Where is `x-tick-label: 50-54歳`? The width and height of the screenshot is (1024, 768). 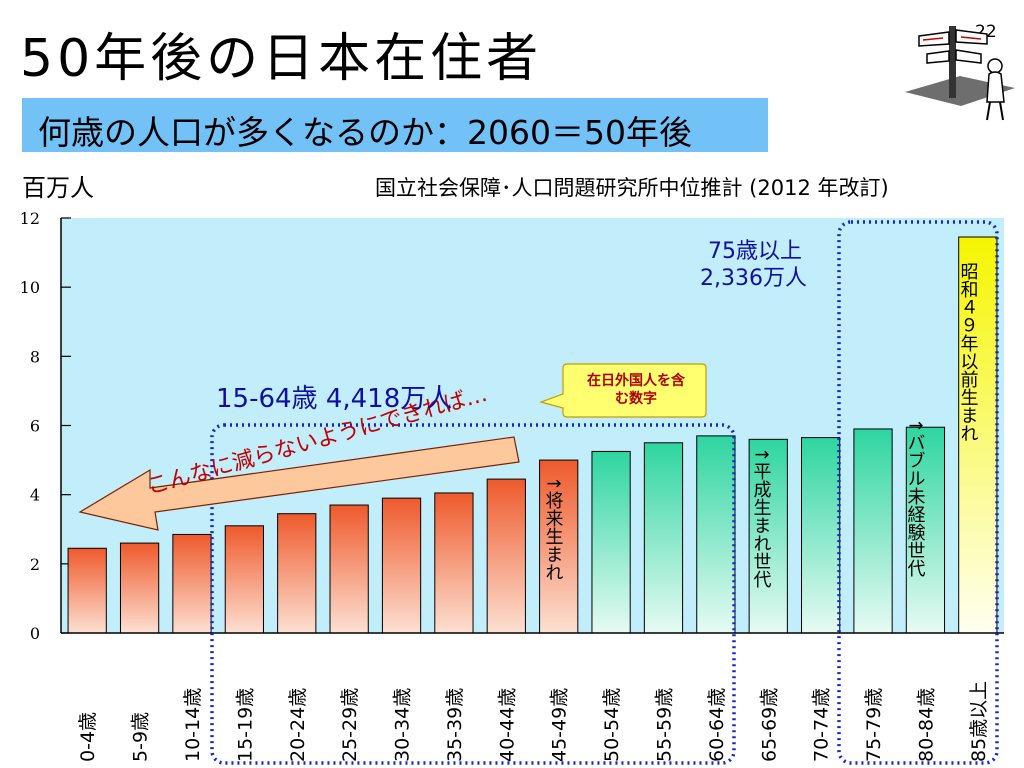
x-tick-label: 50-54歳 is located at coordinates (612, 725).